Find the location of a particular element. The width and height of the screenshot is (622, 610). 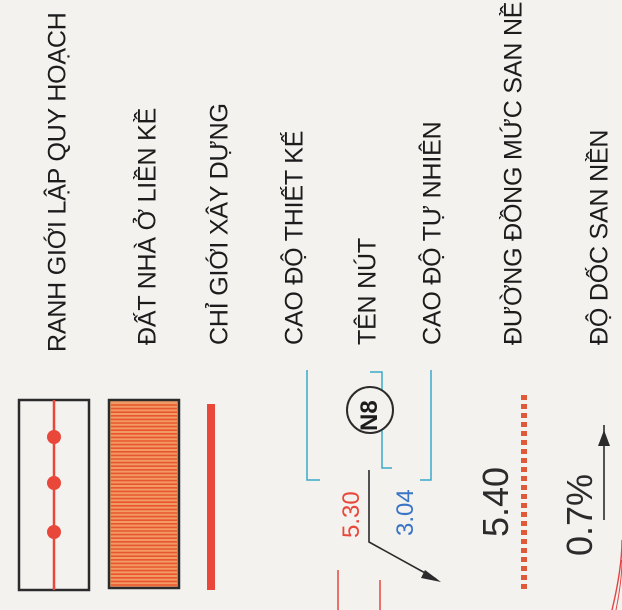

red-sketch-fragment is located at coordinates (616, 574).